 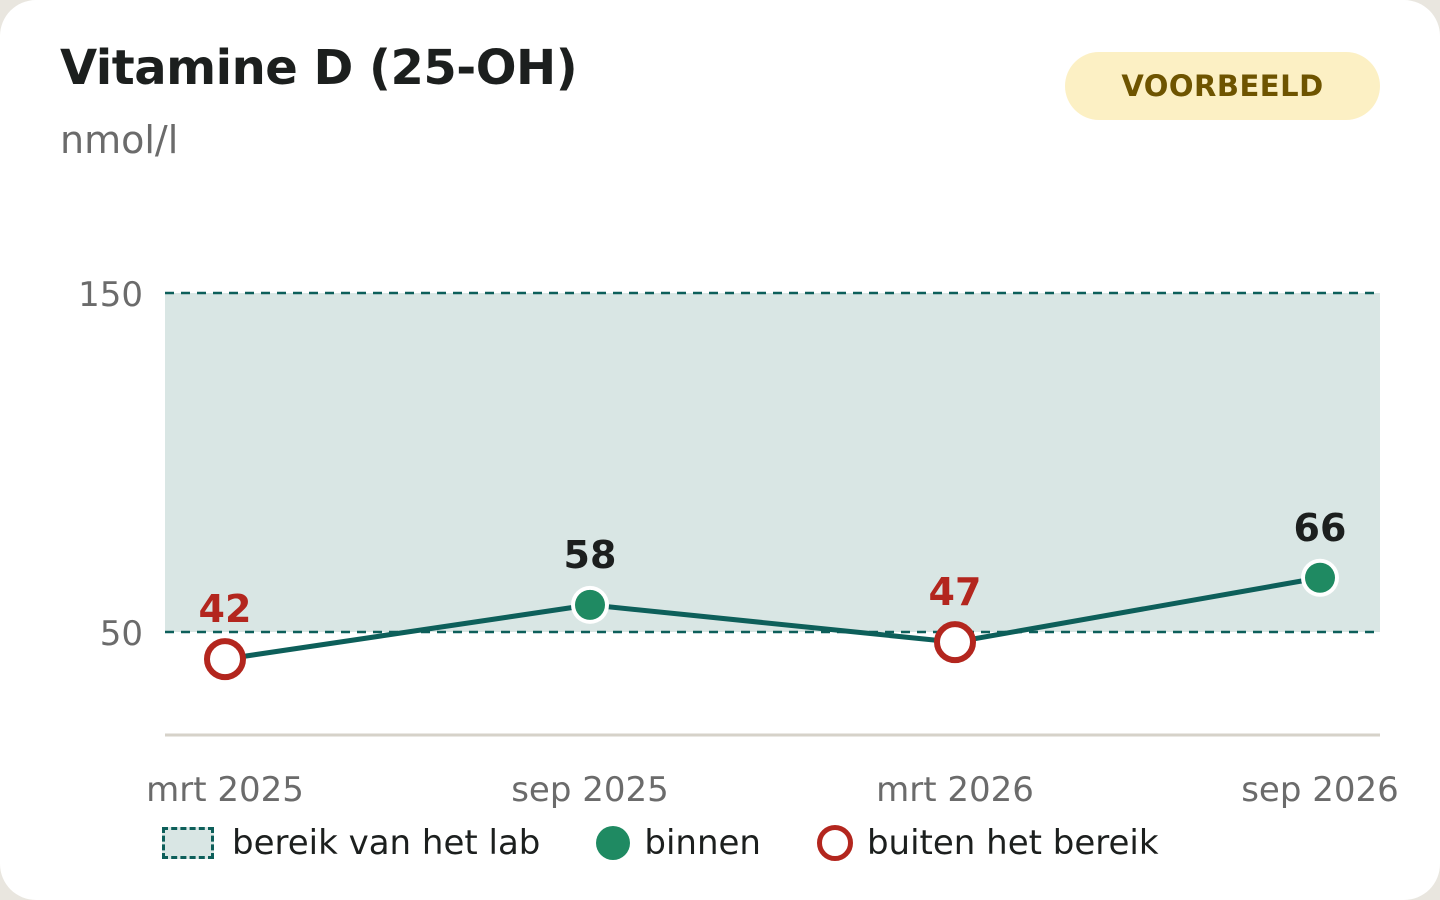 I want to click on chart-unit: nmol/l, so click(x=119, y=140).